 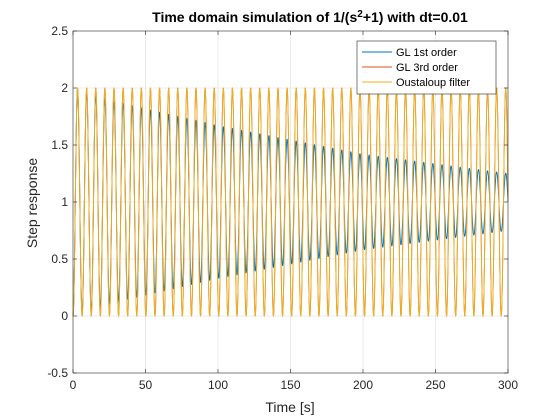 I want to click on y-tick-label: -0.5, so click(x=57, y=373).